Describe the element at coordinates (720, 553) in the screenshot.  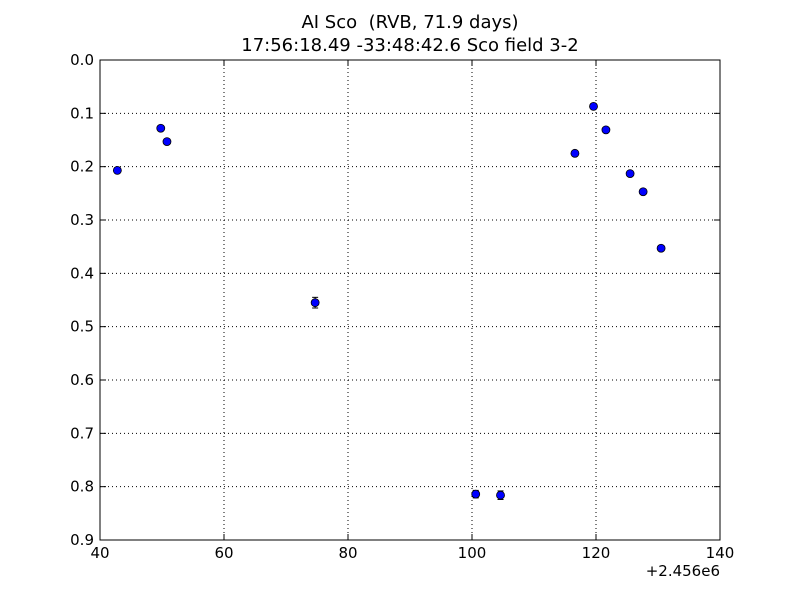
I see `x-tick-label: 140` at that location.